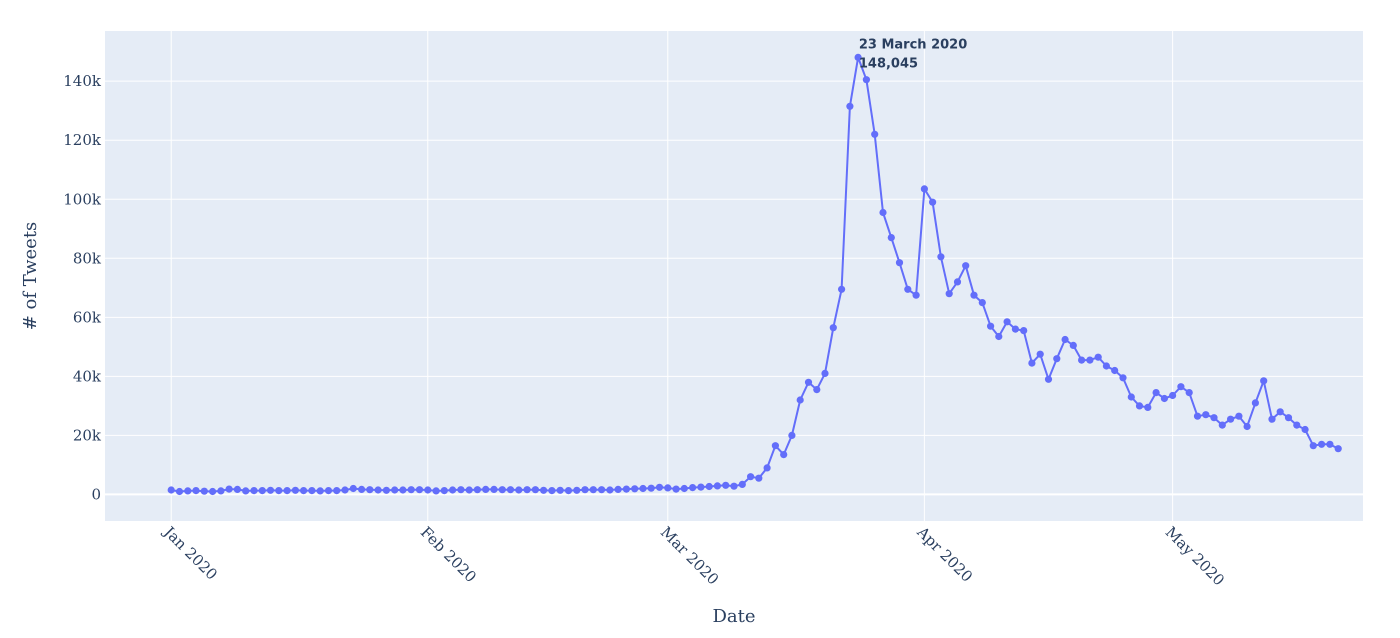  Describe the element at coordinates (96, 494) in the screenshot. I see `y-tick-label: 0` at that location.